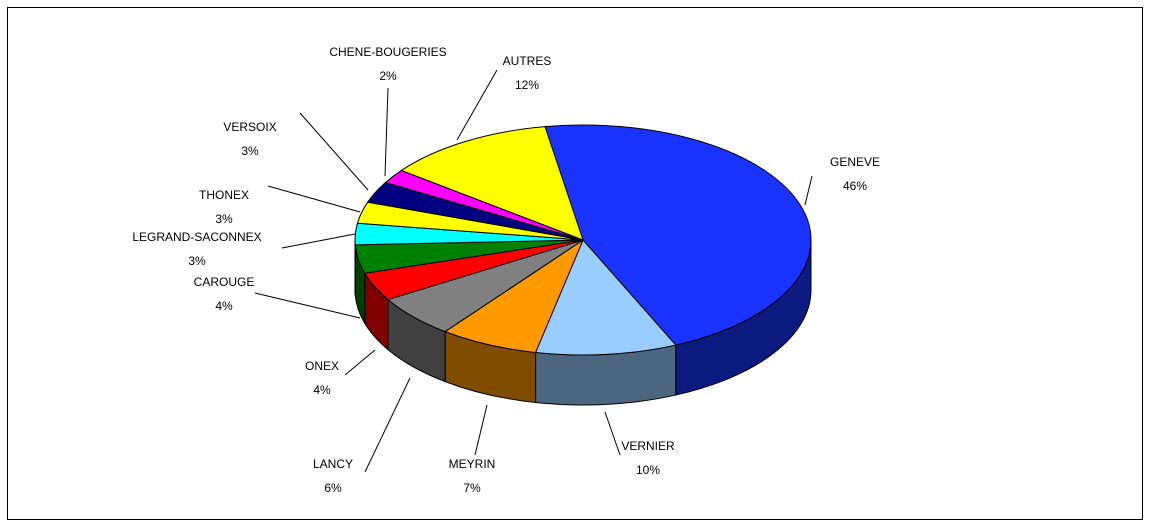 The image size is (1150, 529). What do you see at coordinates (224, 195) in the screenshot?
I see `slice-label: THONEX` at bounding box center [224, 195].